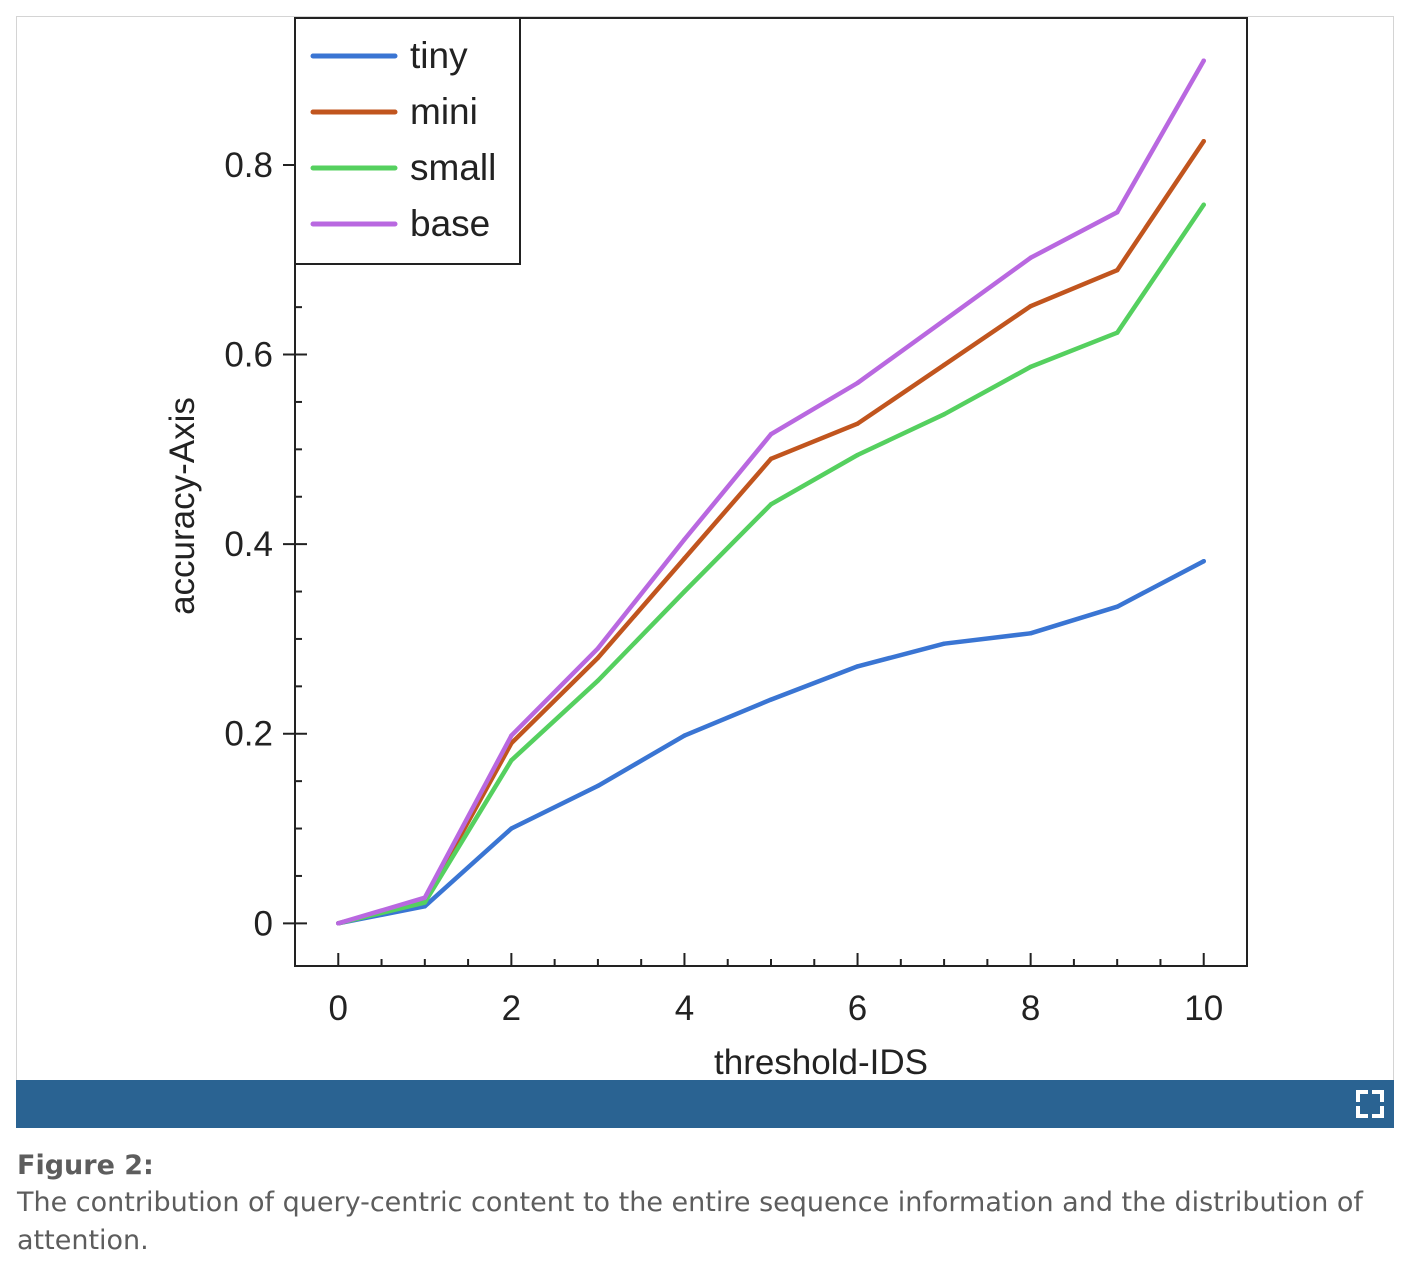  What do you see at coordinates (248, 165) in the screenshot?
I see `y-tick-label: 0.8` at bounding box center [248, 165].